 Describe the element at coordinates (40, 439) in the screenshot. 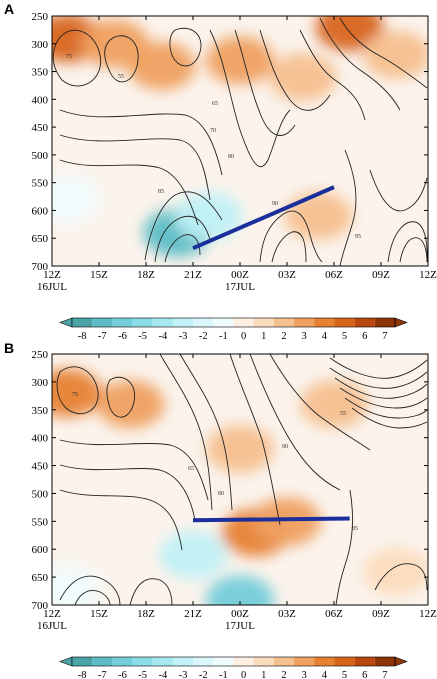

I see `y-tick-label: 400` at that location.